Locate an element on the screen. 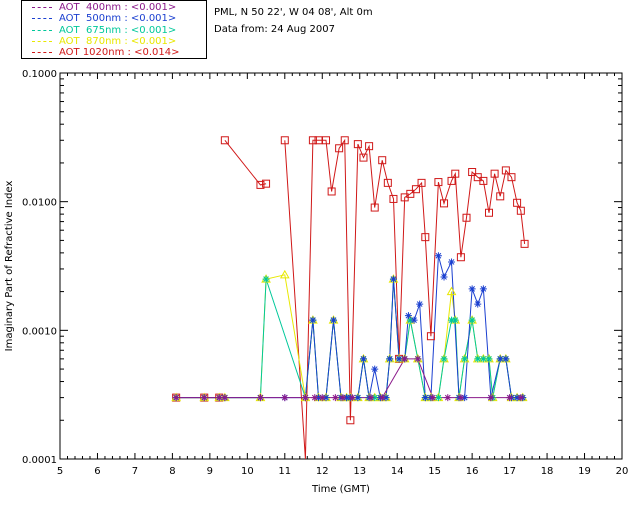 This screenshot has height=512, width=640. x-tick-label: 5 is located at coordinates (60, 471).